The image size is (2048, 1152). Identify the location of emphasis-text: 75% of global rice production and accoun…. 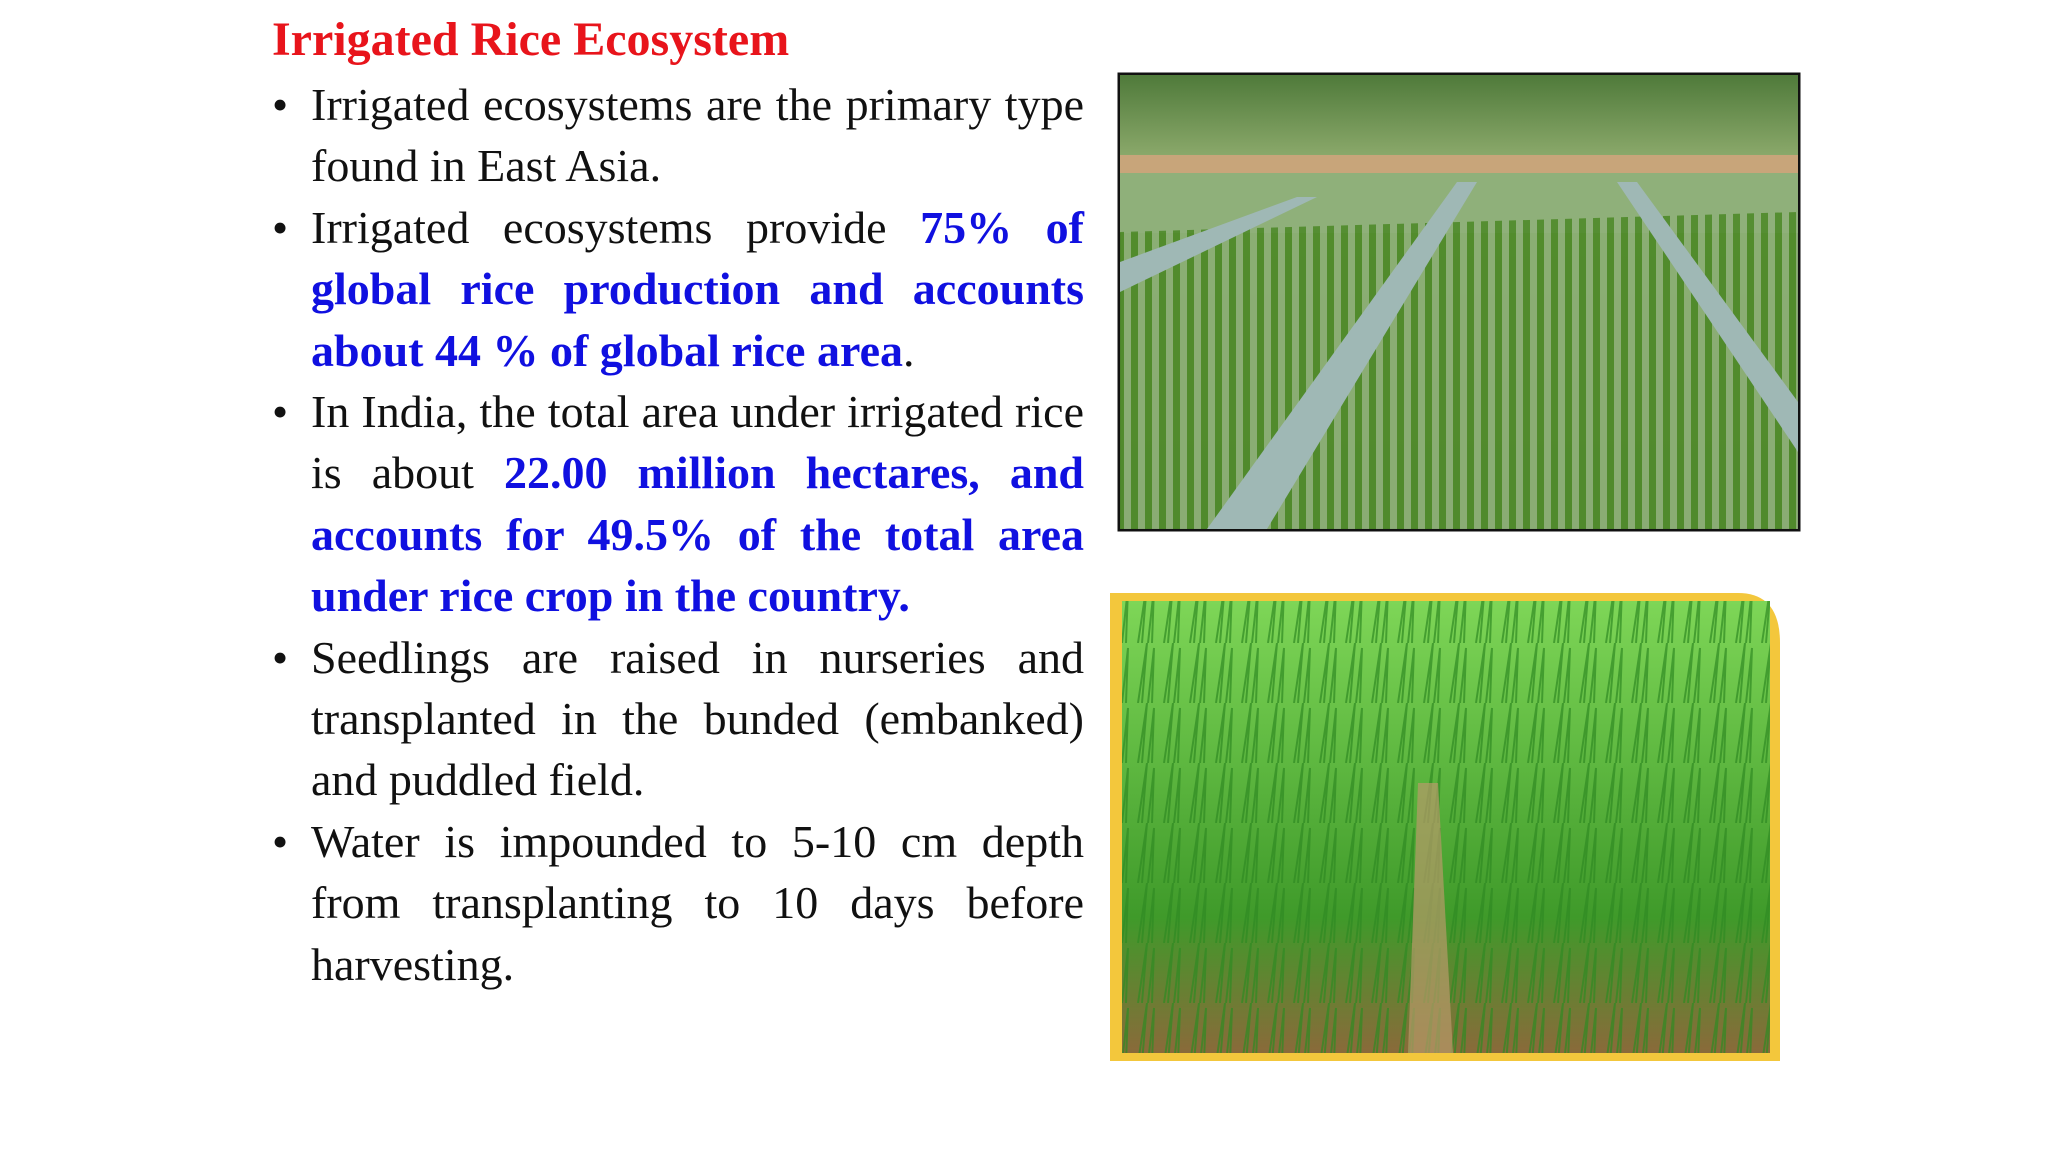
(697, 288).